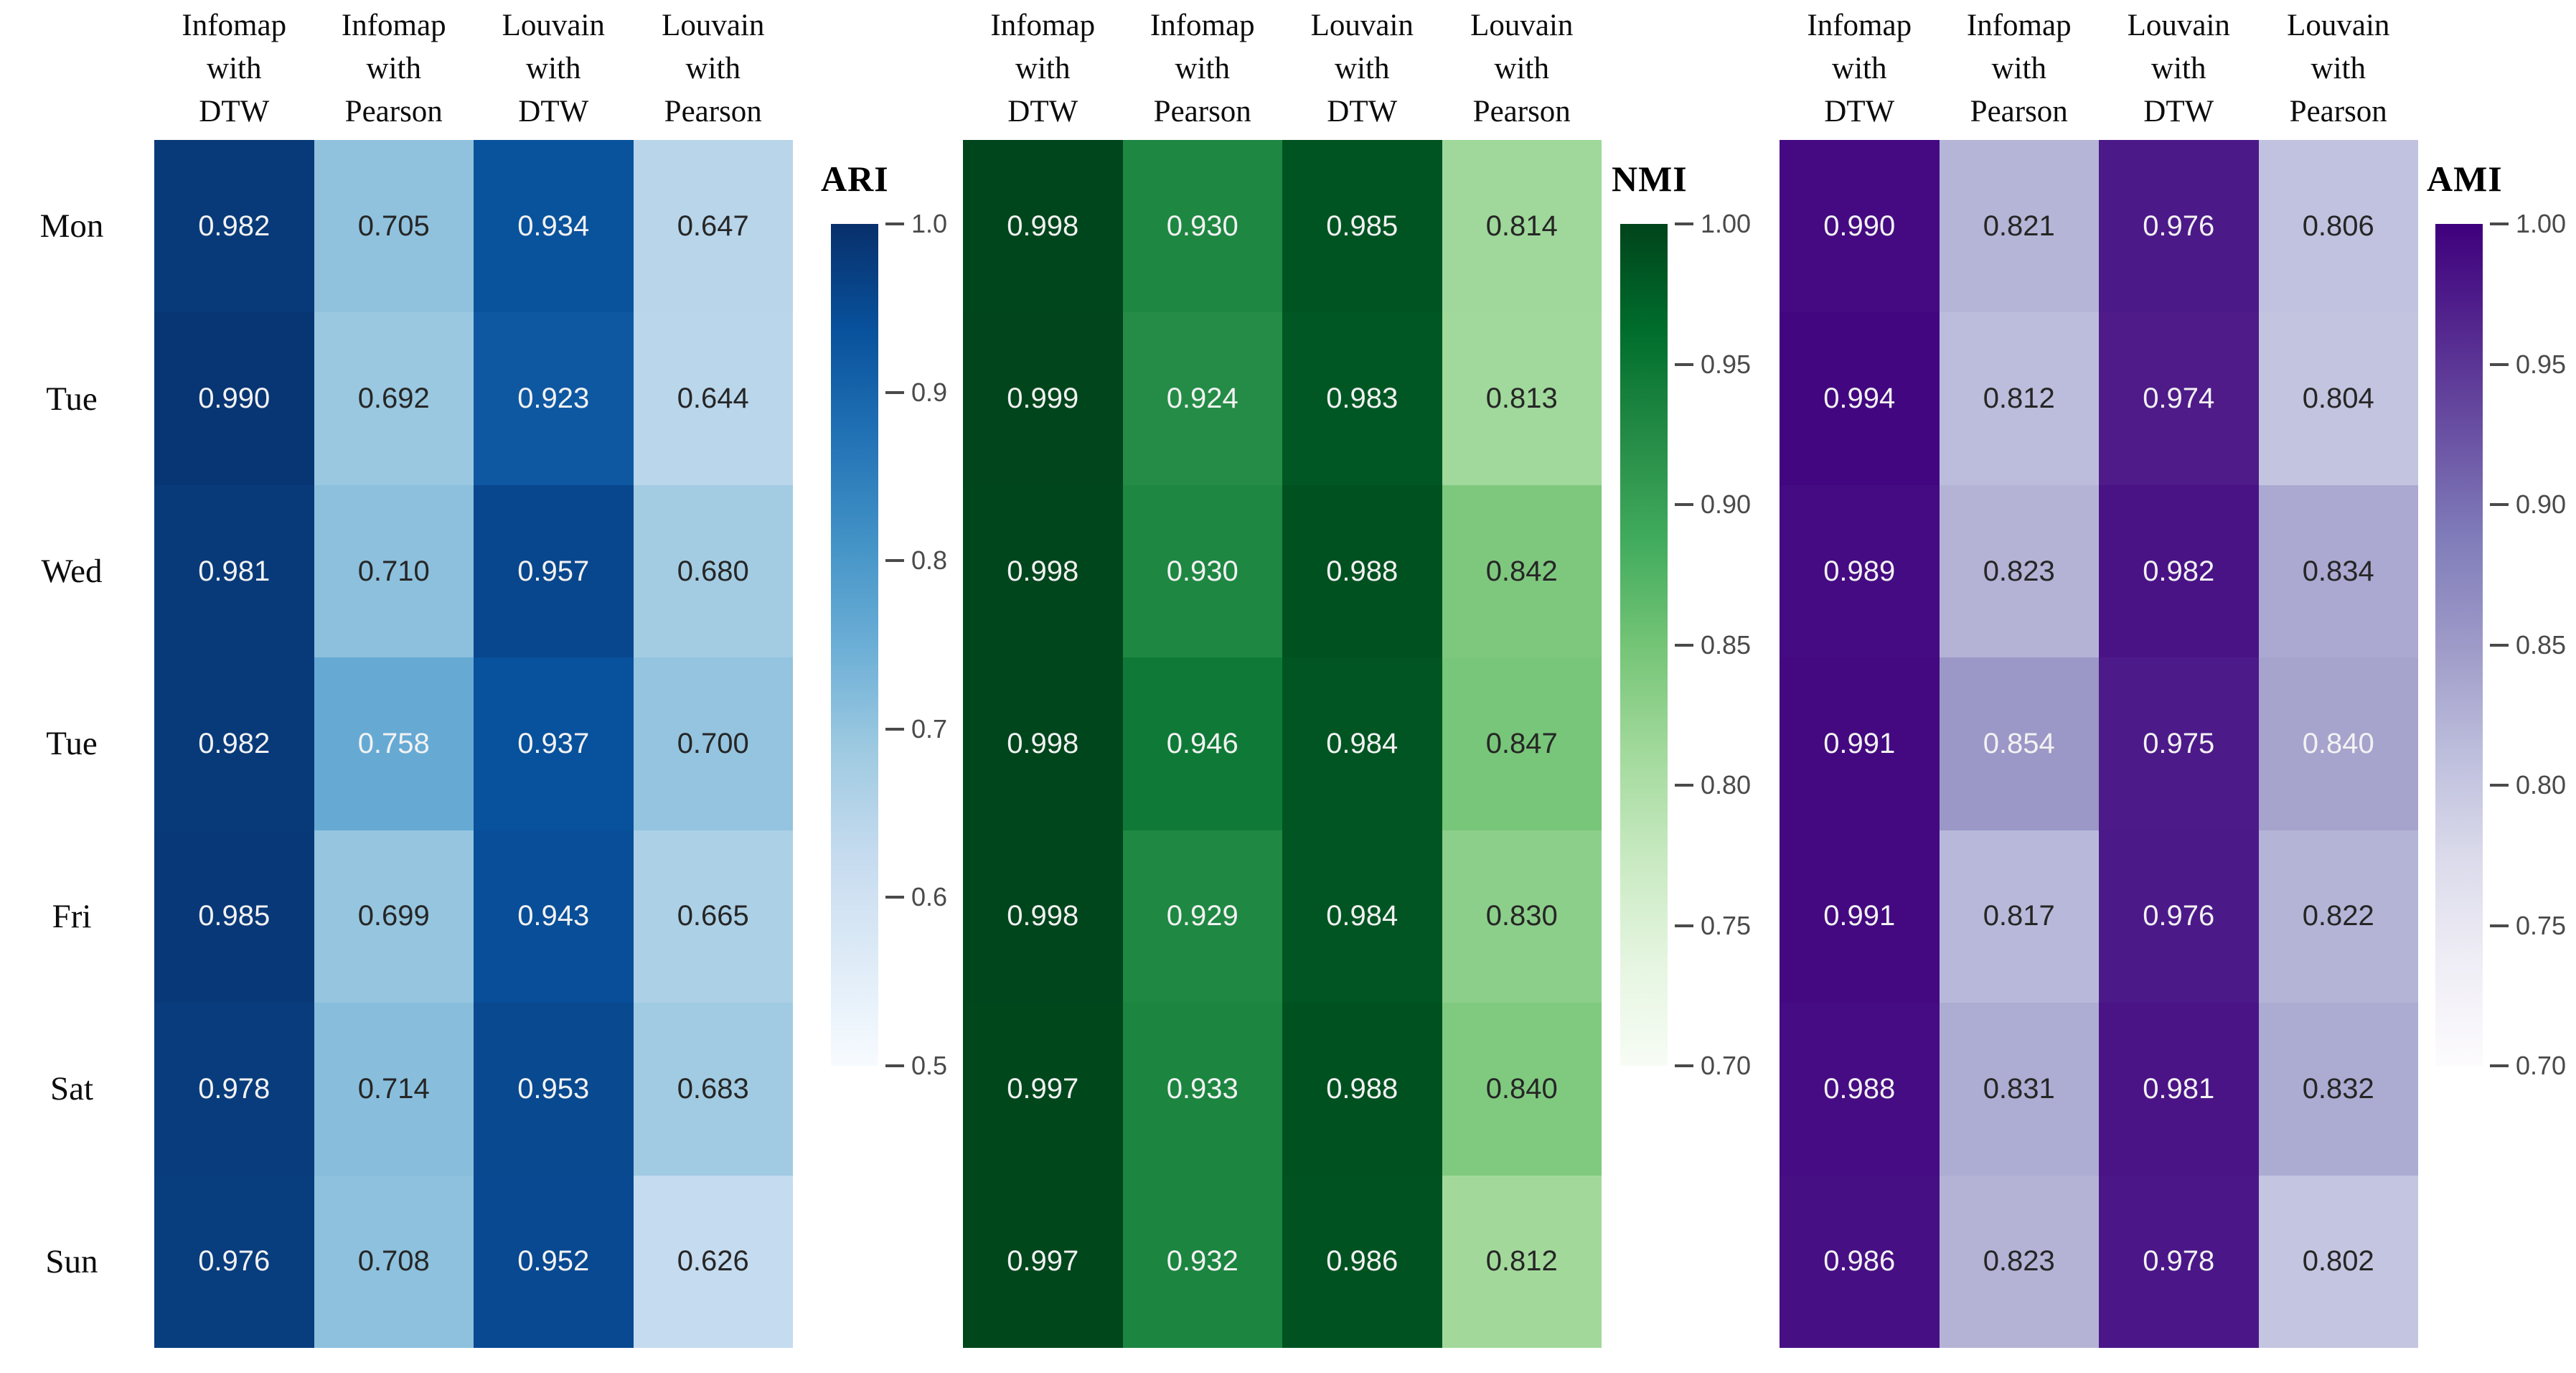 This screenshot has height=1373, width=2576. I want to click on heatmap-cell: 0.842, so click(1522, 571).